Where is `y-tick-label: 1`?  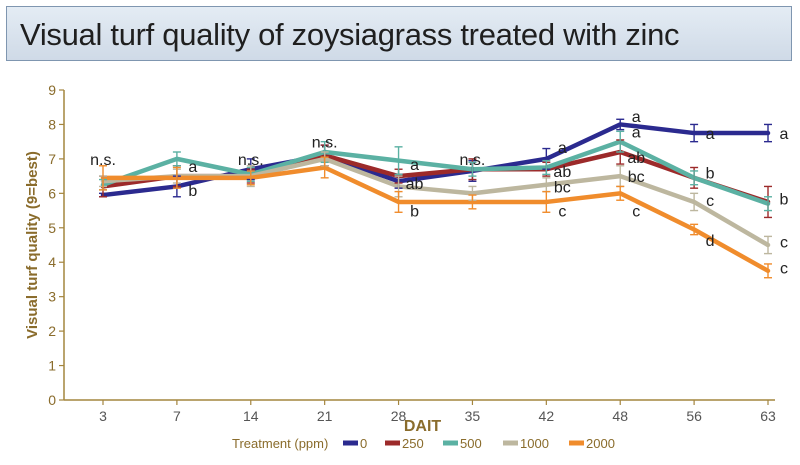 y-tick-label: 1 is located at coordinates (52, 366).